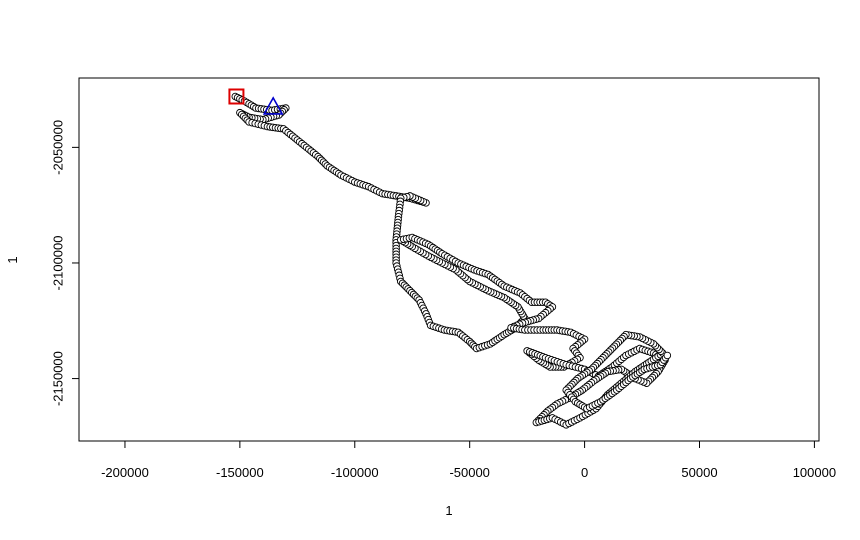 This screenshot has width=860, height=540. Describe the element at coordinates (469, 472) in the screenshot. I see `x-tick-label: -50000` at that location.